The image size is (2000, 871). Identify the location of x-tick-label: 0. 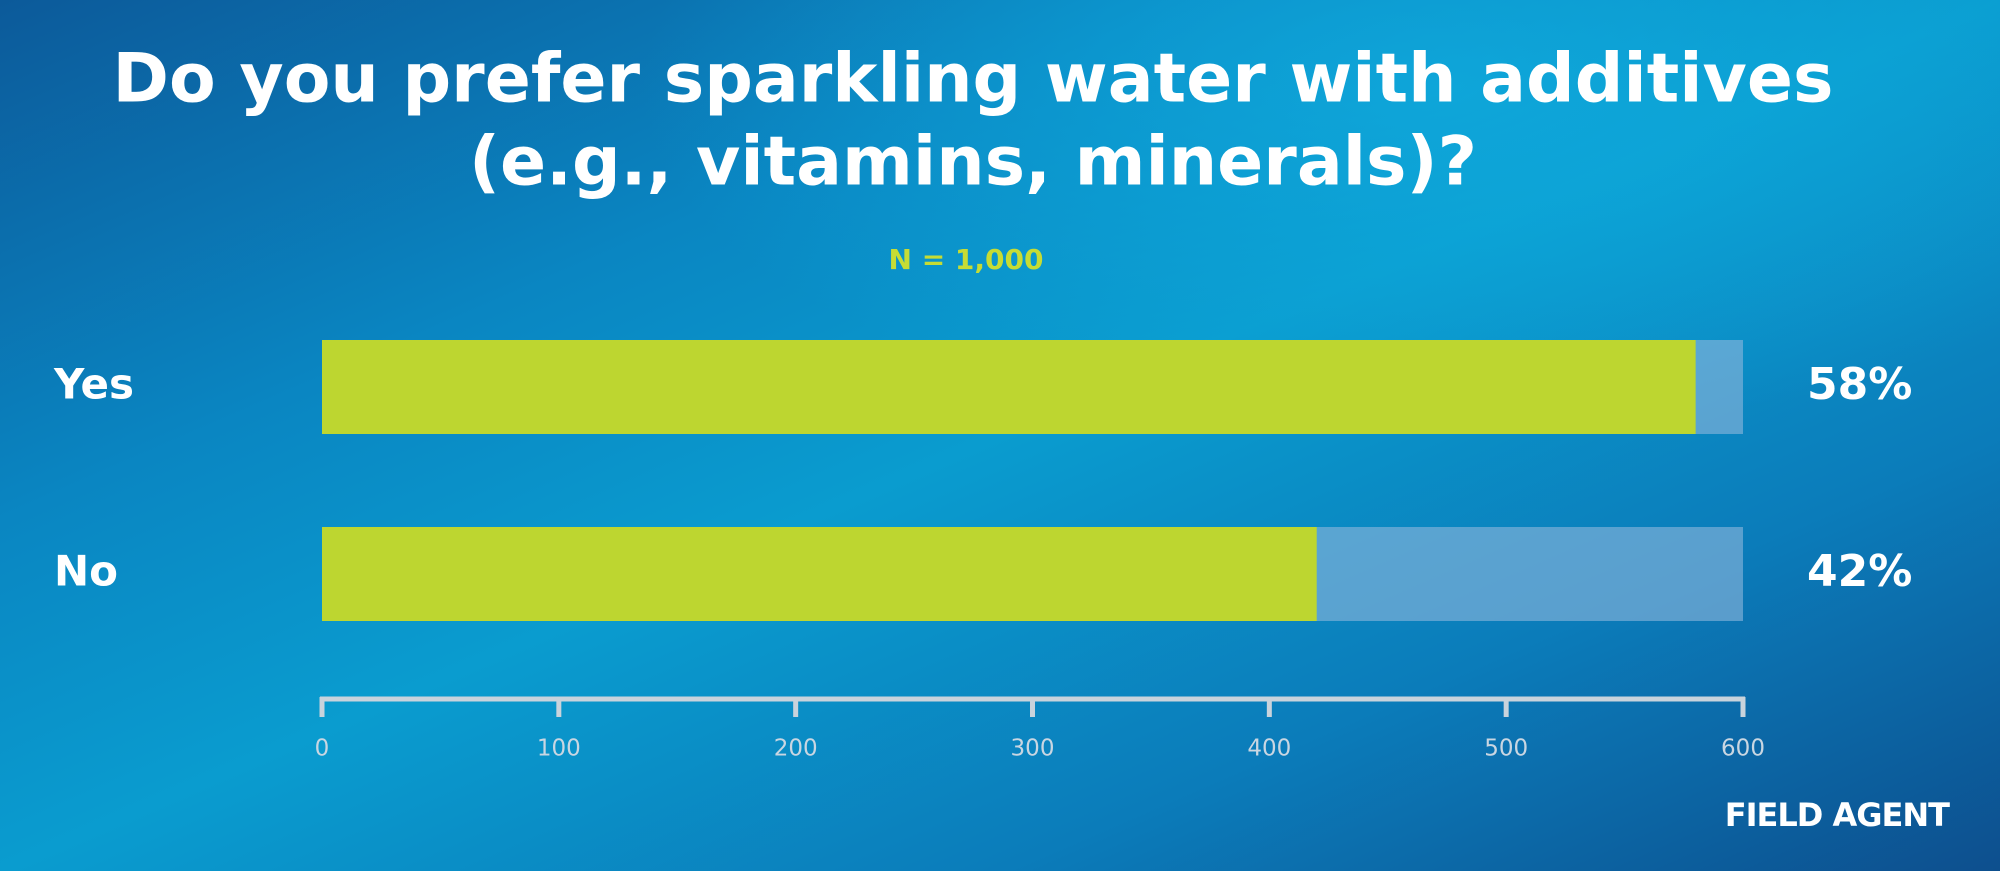
(322, 749).